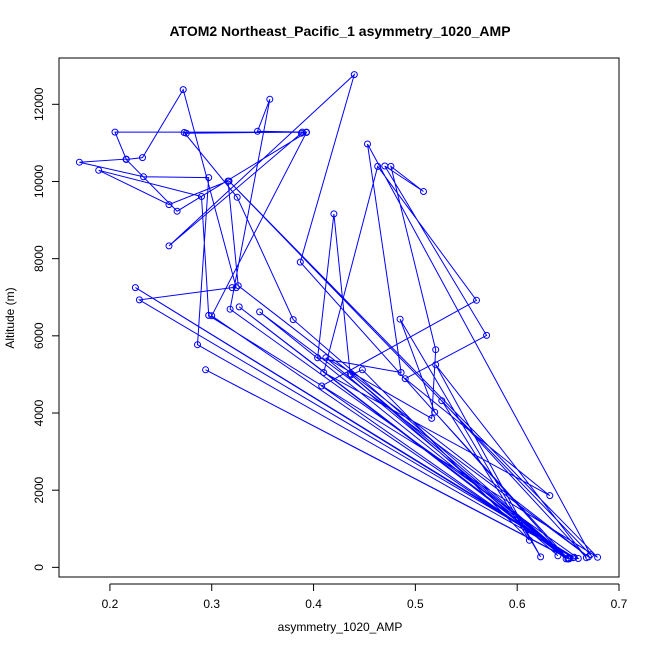 This screenshot has height=650, width=650. What do you see at coordinates (39, 567) in the screenshot?
I see `y-tick-label: 0` at bounding box center [39, 567].